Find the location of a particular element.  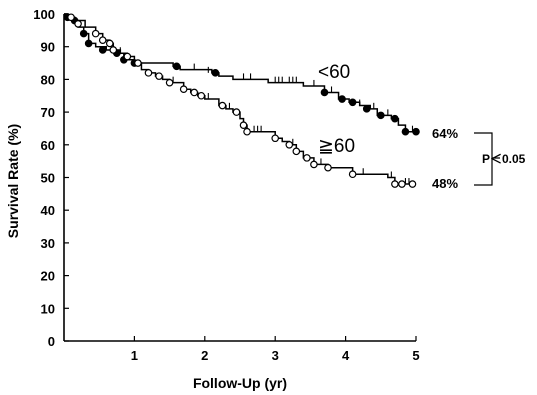

y-axis-ticks: 0 10 20 30 40 50 60 70 80 90 100 is located at coordinates (51, 178).